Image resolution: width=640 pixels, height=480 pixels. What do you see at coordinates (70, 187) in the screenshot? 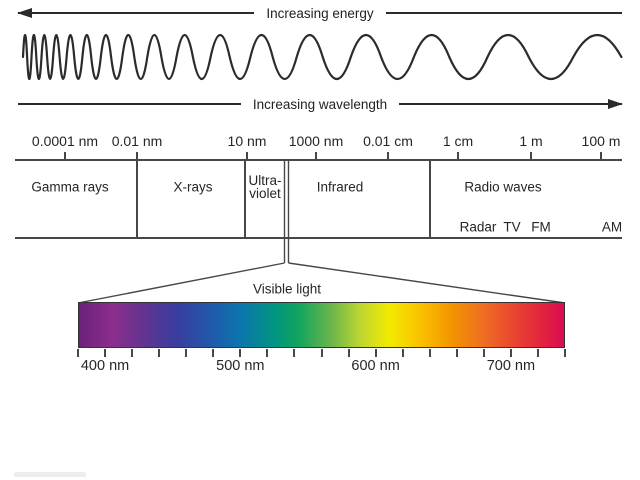
I see `band-label: Gamma rays` at bounding box center [70, 187].